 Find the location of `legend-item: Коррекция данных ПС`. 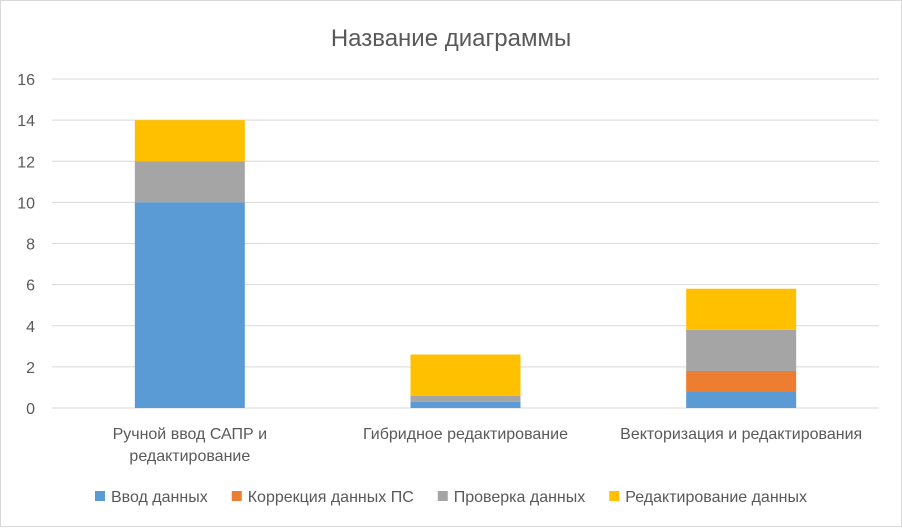

legend-item: Коррекция данных ПС is located at coordinates (322, 497).